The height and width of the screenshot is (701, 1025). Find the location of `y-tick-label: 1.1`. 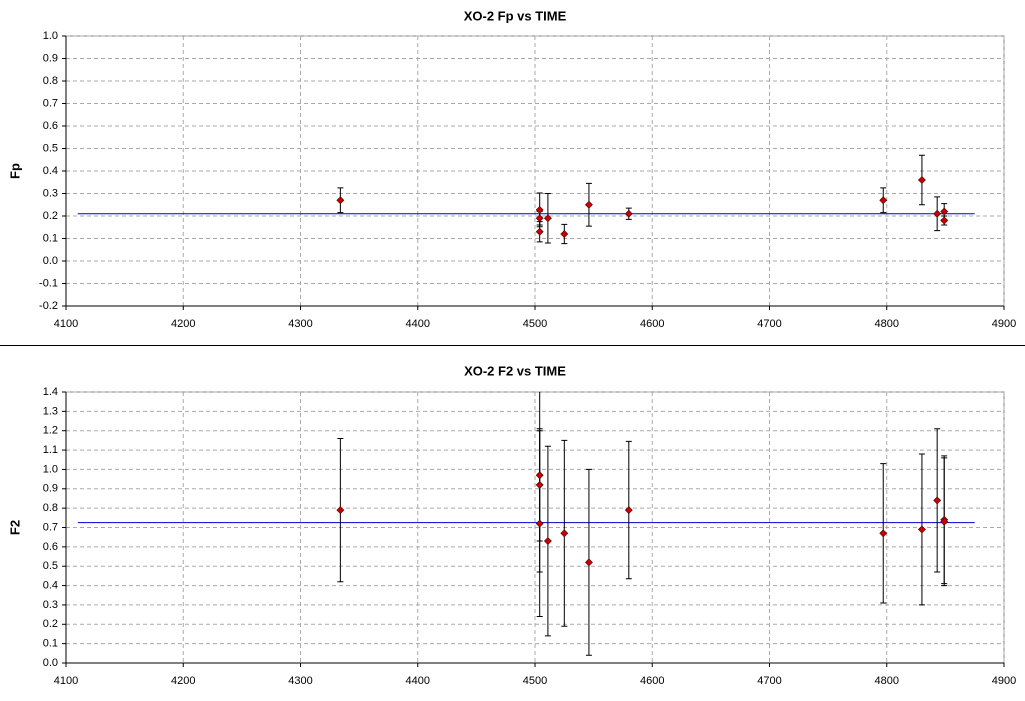

y-tick-label: 1.1 is located at coordinates (50, 450).